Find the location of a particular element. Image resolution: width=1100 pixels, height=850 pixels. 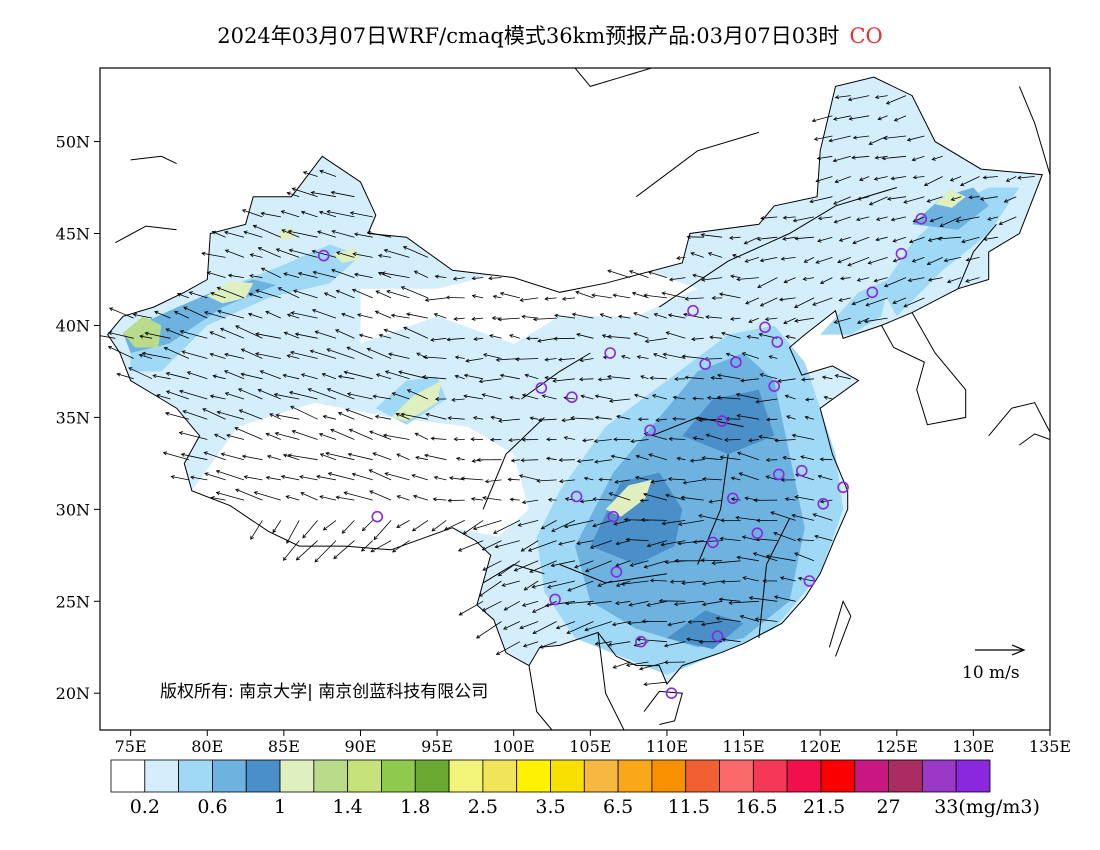

y-tick-label: 30N is located at coordinates (73, 509).